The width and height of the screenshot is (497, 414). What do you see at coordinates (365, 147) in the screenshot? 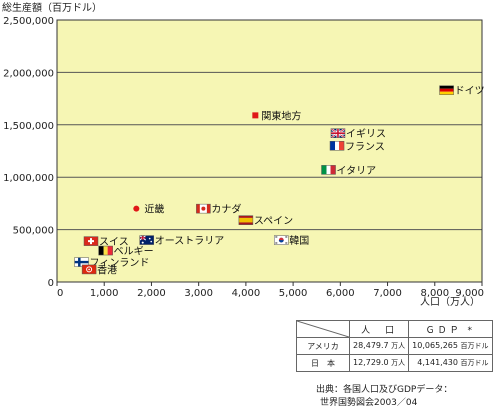
I see `point-label: フランス` at bounding box center [365, 147].